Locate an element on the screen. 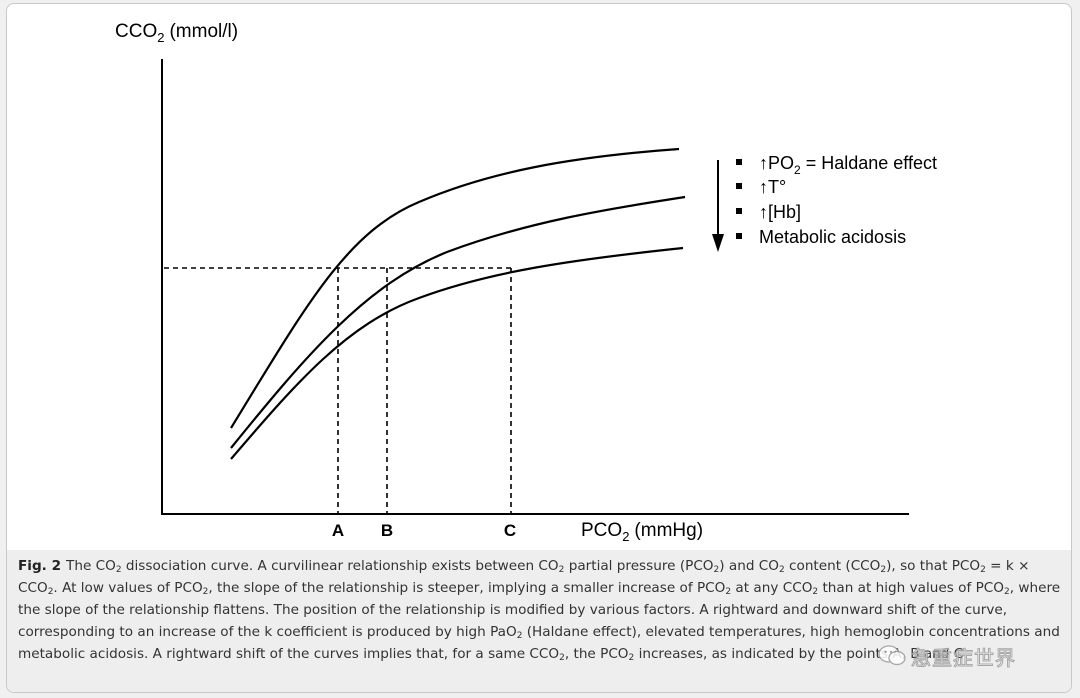 The image size is (1080, 698). legend-item-haldane: ↑PO2 = Haldane effect is located at coordinates (848, 165).